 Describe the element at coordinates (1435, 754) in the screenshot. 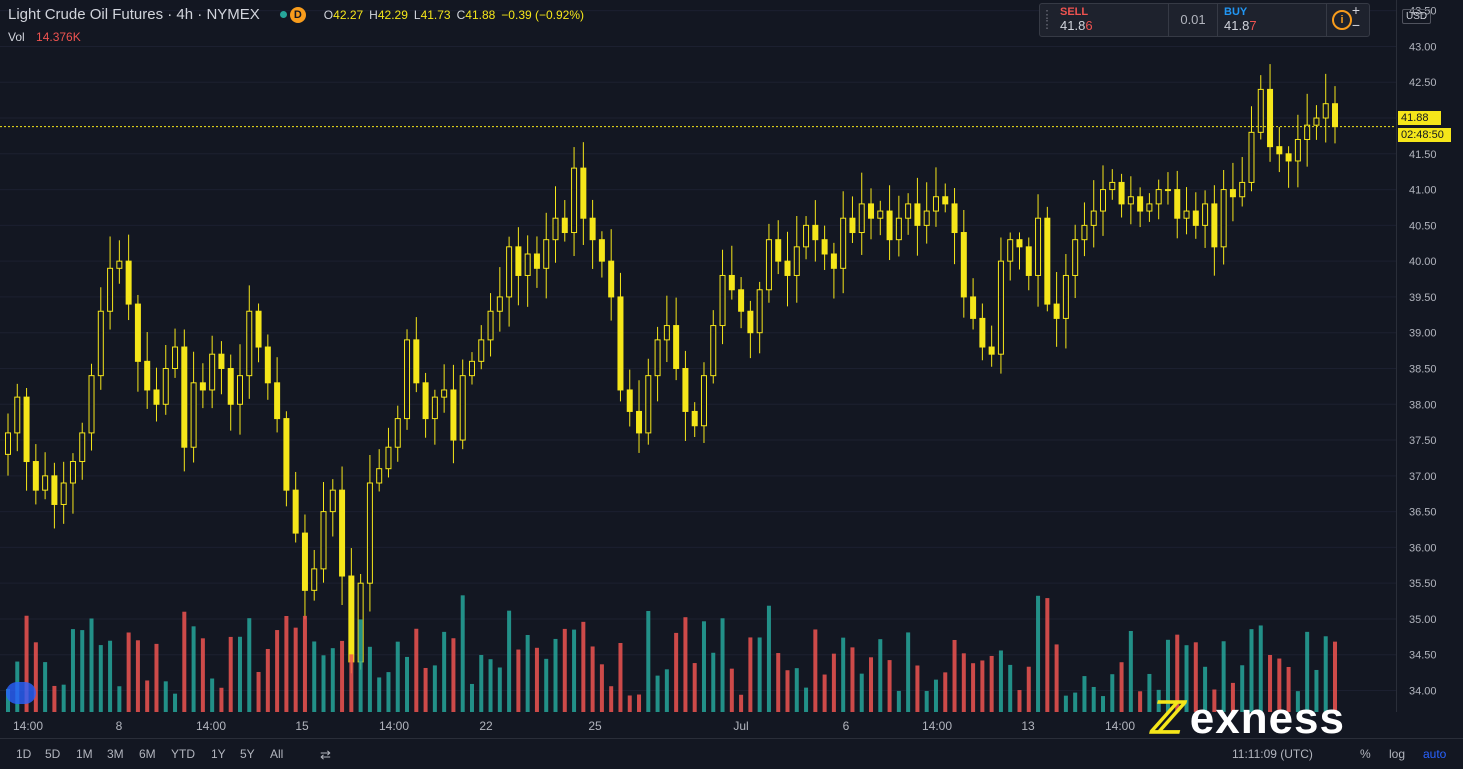

I see `auto-toggle: auto` at that location.